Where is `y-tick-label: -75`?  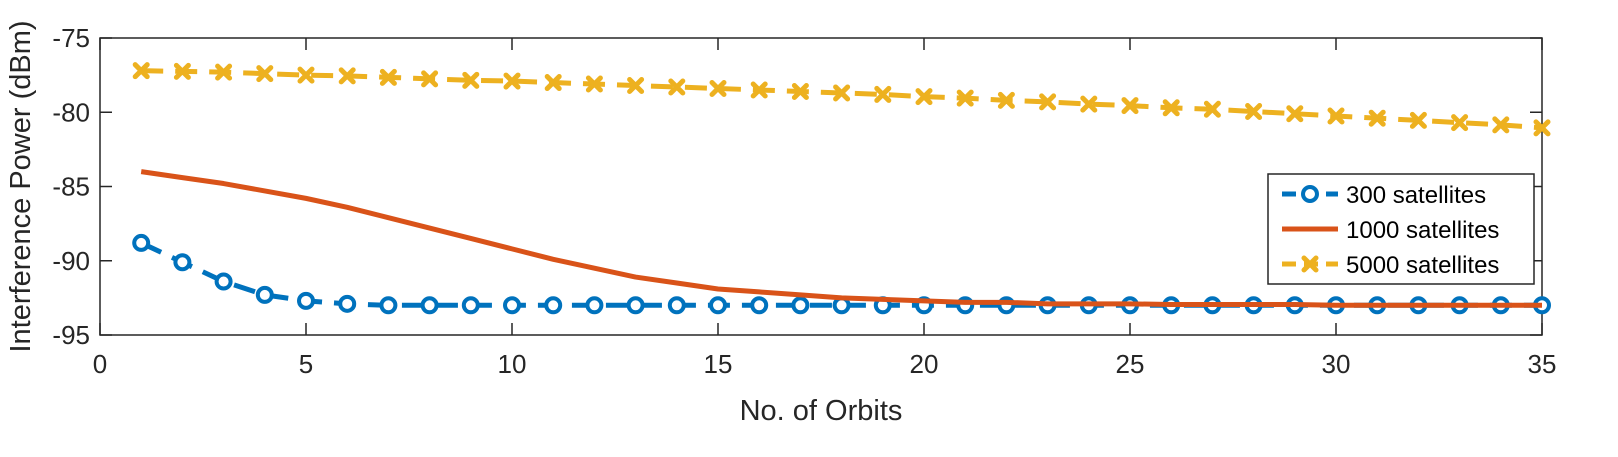 y-tick-label: -75 is located at coordinates (71, 38).